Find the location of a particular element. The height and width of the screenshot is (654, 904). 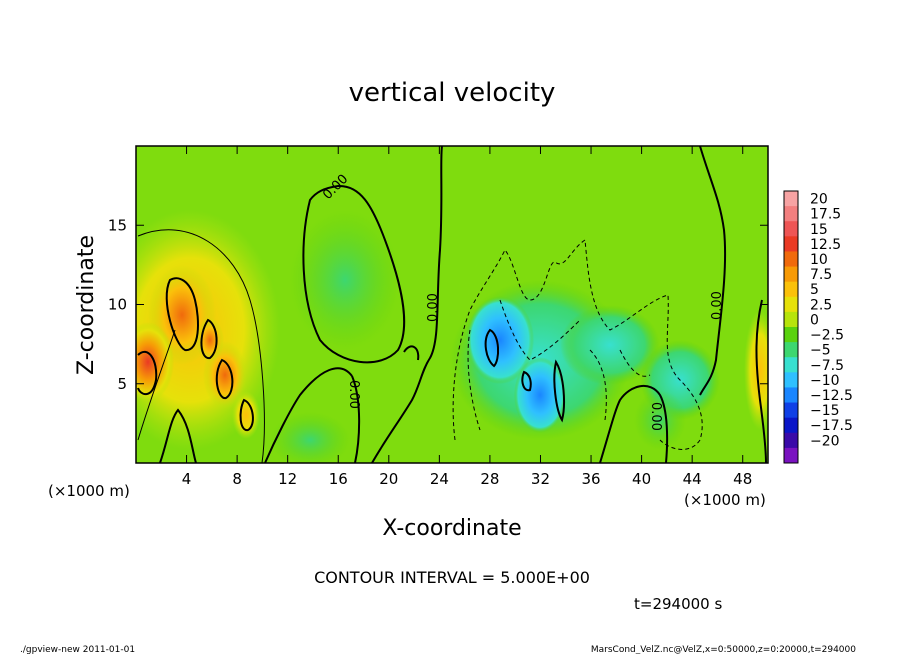

y-tick-label: 10 is located at coordinates (117, 305).